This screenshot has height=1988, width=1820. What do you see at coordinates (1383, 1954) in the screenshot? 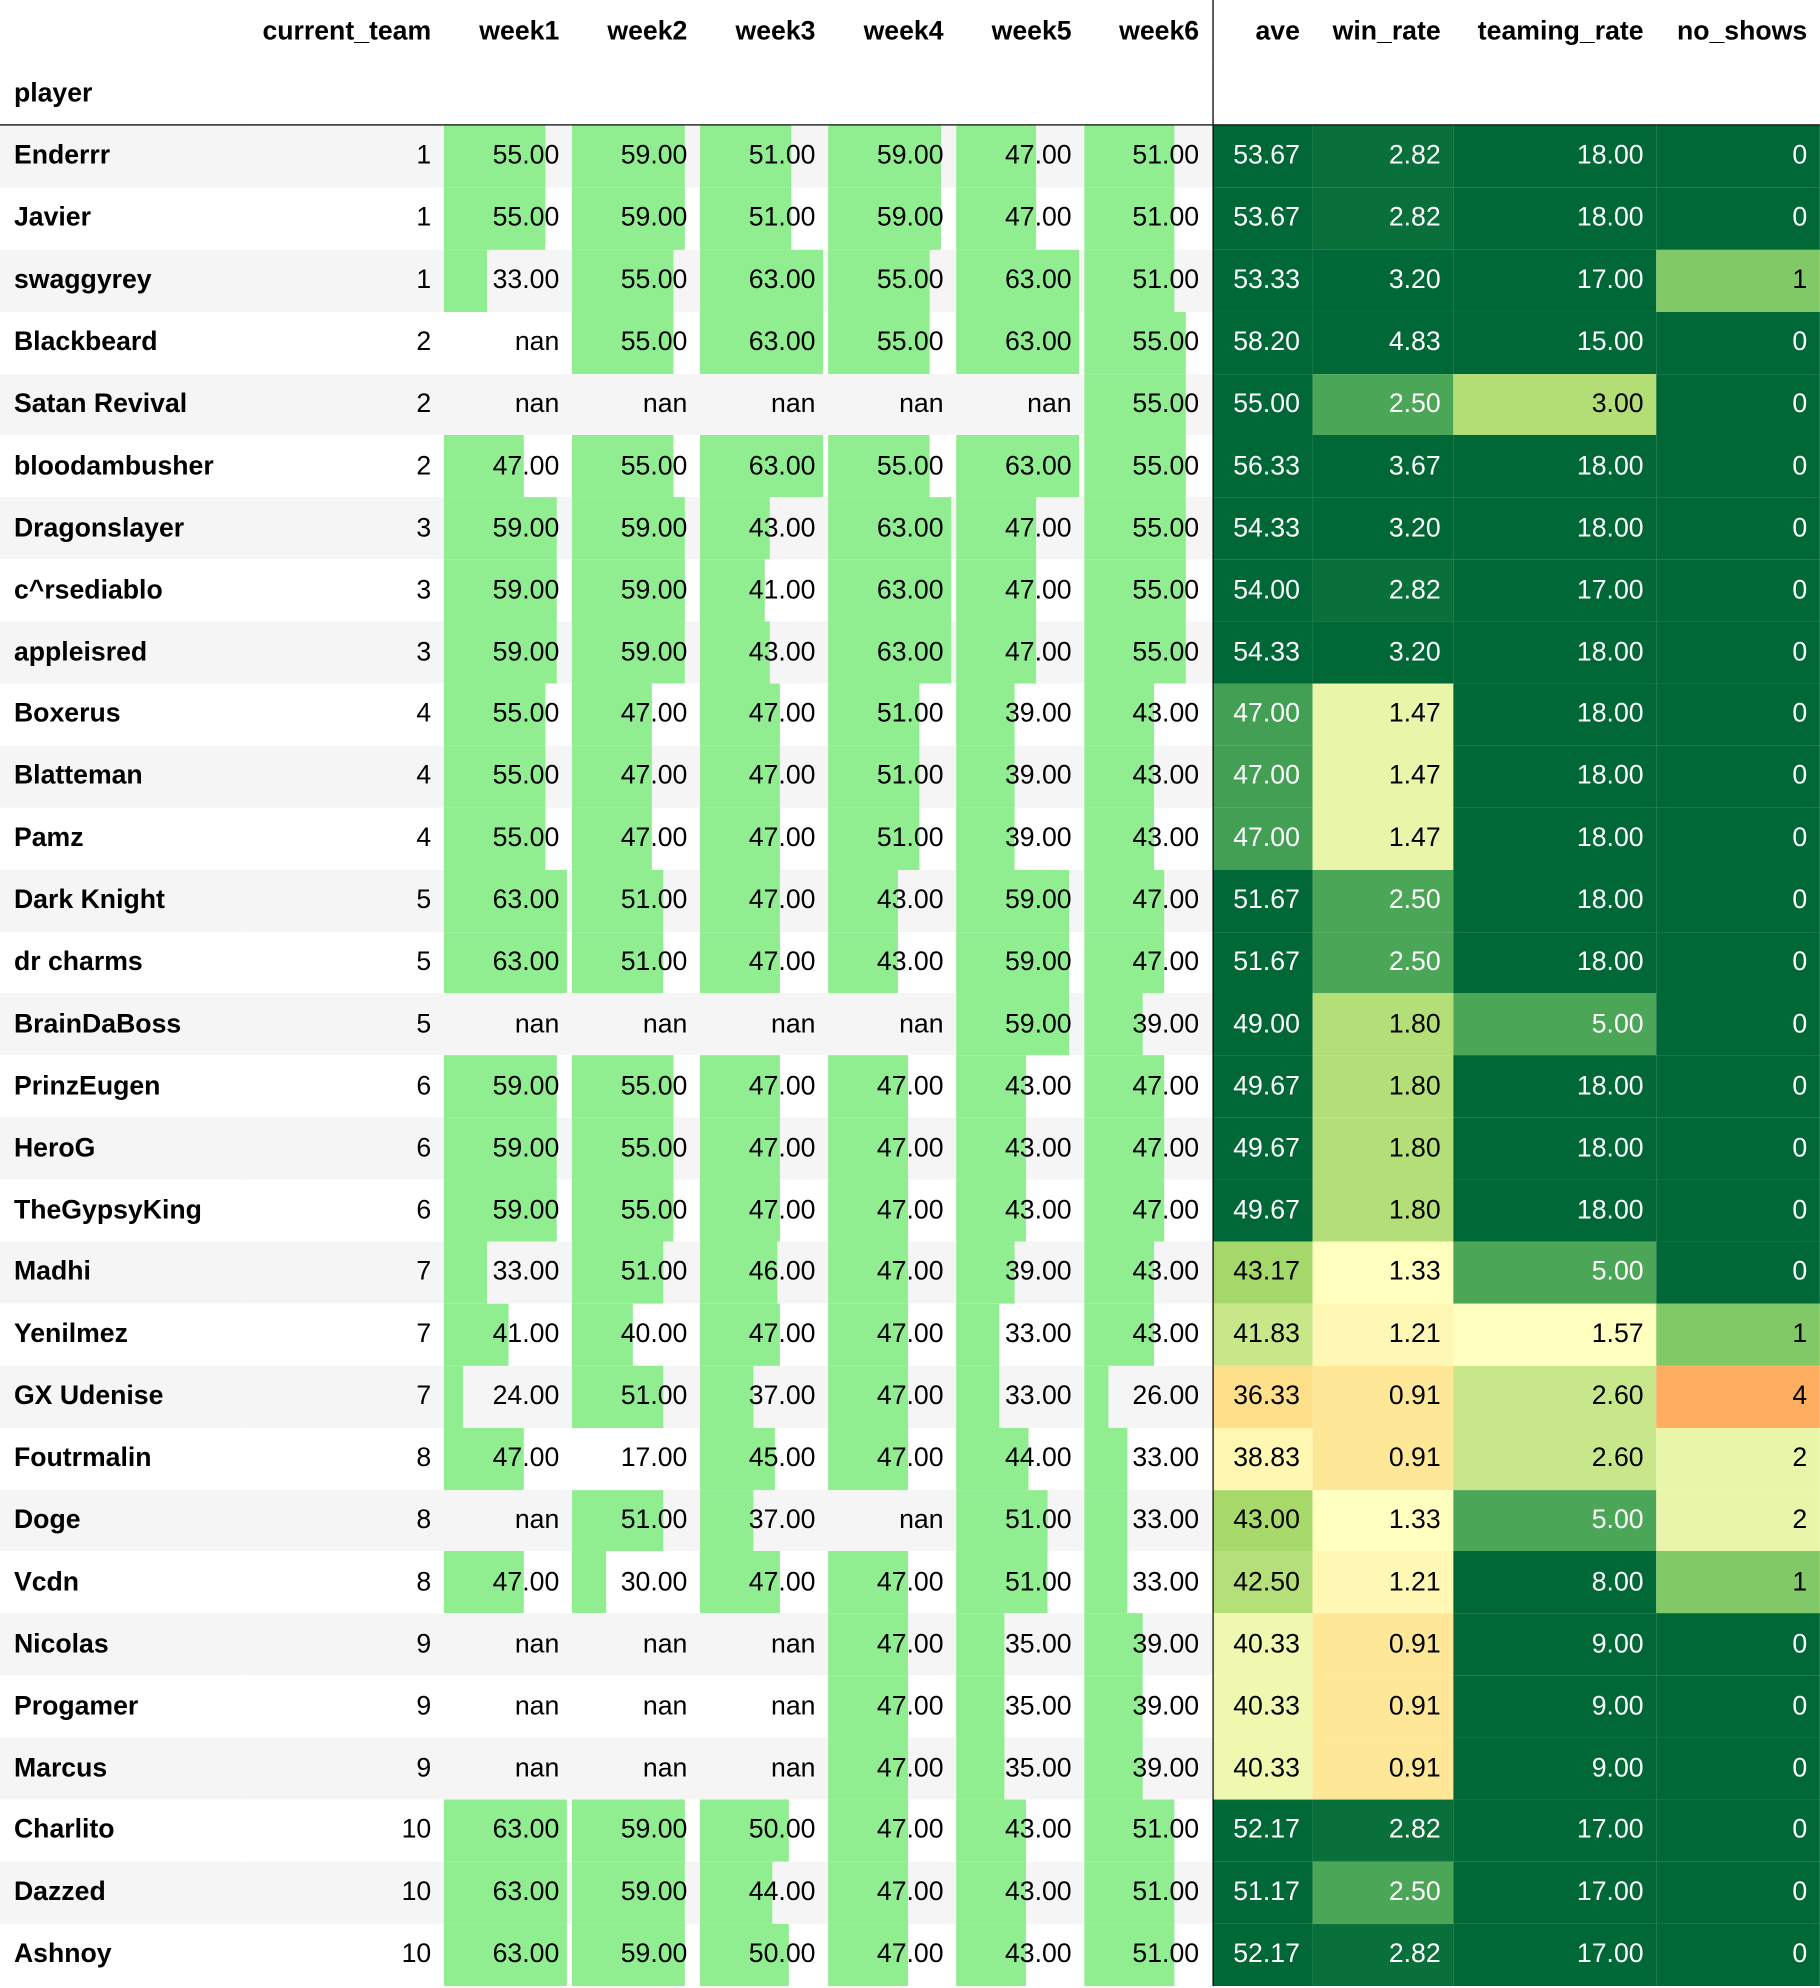
I see `win-rate-cell: 2.82` at bounding box center [1383, 1954].